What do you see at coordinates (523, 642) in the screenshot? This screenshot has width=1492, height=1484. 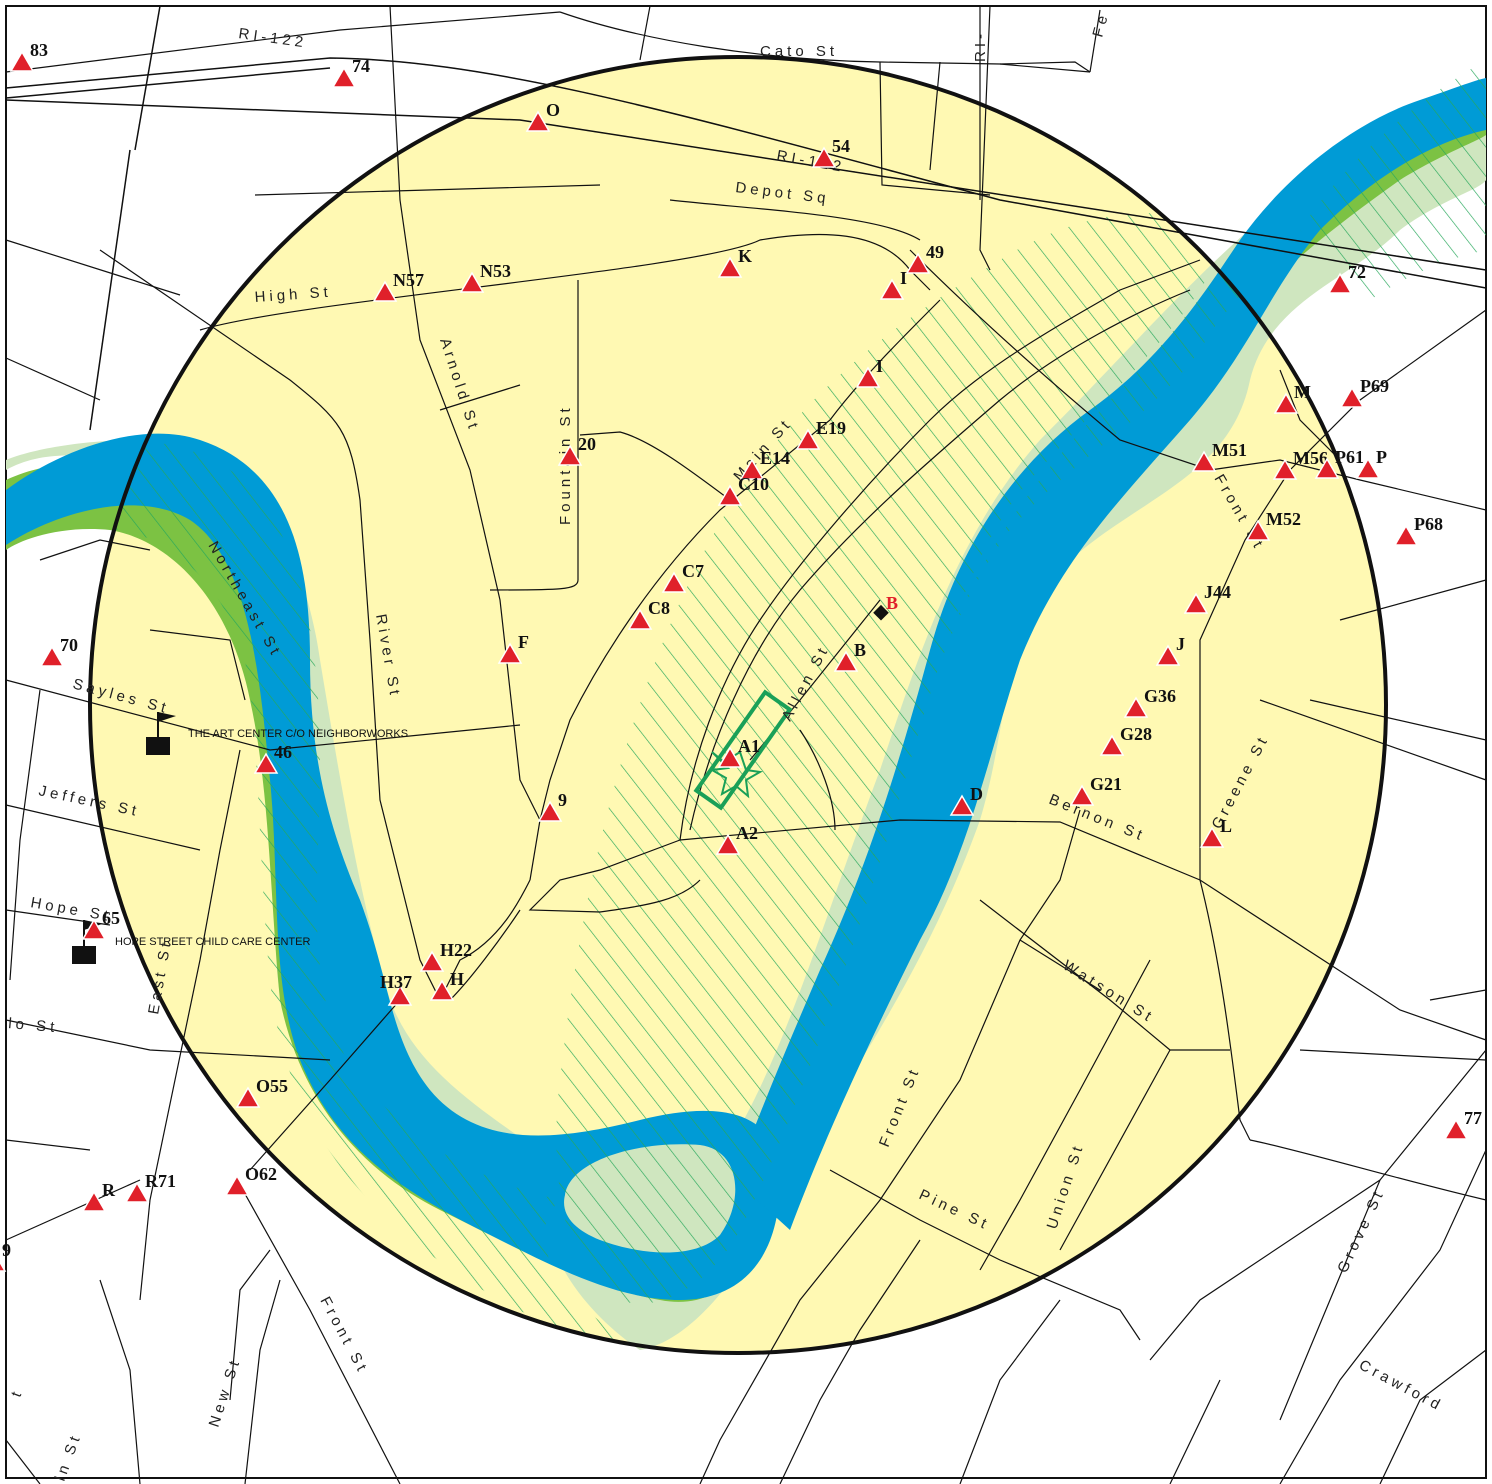 I see `site-label: F` at bounding box center [523, 642].